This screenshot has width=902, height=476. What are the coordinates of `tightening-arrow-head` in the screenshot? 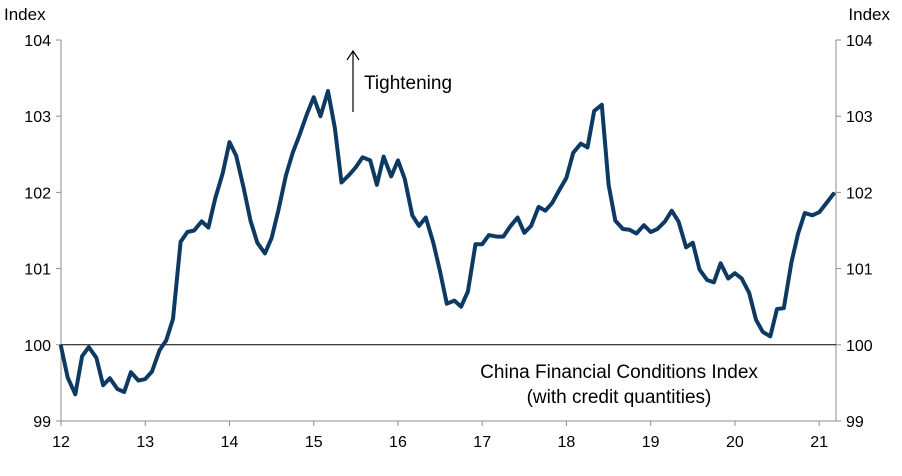 It's located at (353, 55).